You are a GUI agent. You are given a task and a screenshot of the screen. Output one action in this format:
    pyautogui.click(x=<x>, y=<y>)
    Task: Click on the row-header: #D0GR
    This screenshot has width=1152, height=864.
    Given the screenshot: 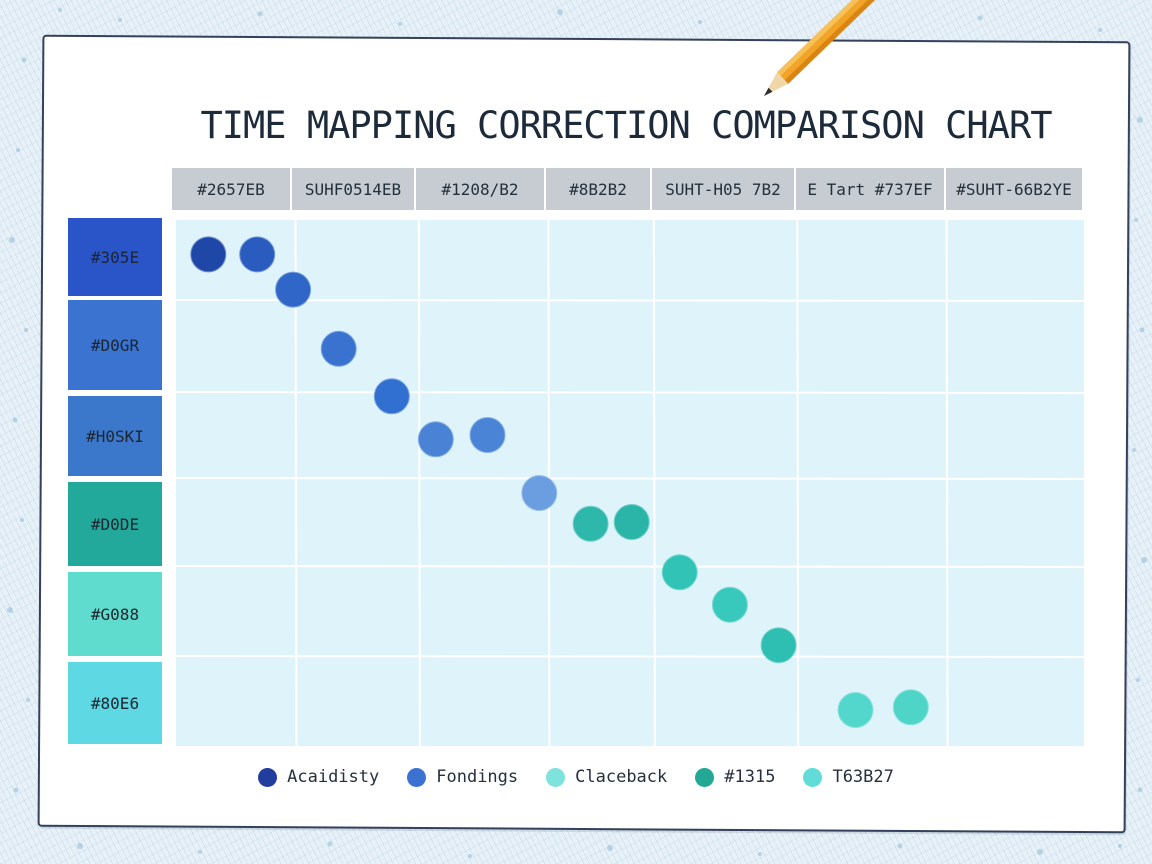 What is the action you would take?
    pyautogui.click(x=115, y=345)
    